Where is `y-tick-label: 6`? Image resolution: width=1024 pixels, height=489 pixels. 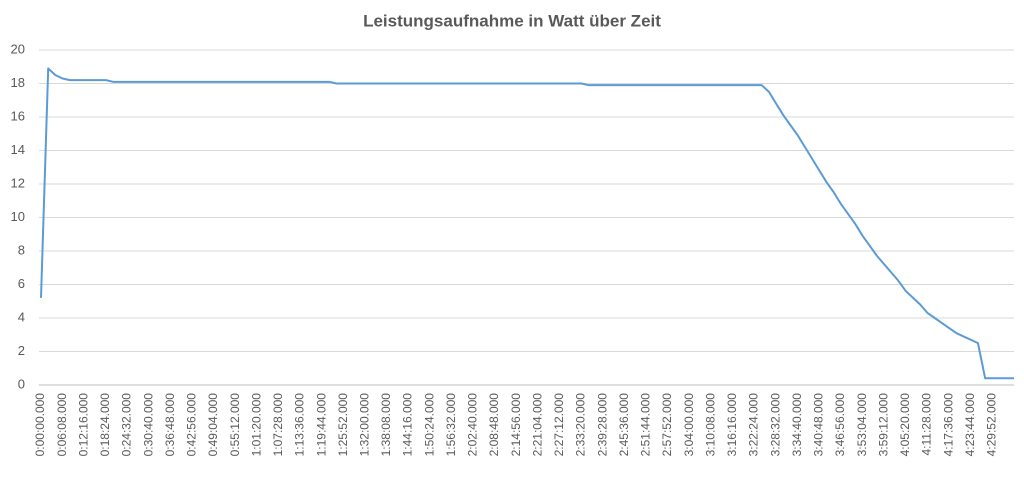 y-tick-label: 6 is located at coordinates (21, 283).